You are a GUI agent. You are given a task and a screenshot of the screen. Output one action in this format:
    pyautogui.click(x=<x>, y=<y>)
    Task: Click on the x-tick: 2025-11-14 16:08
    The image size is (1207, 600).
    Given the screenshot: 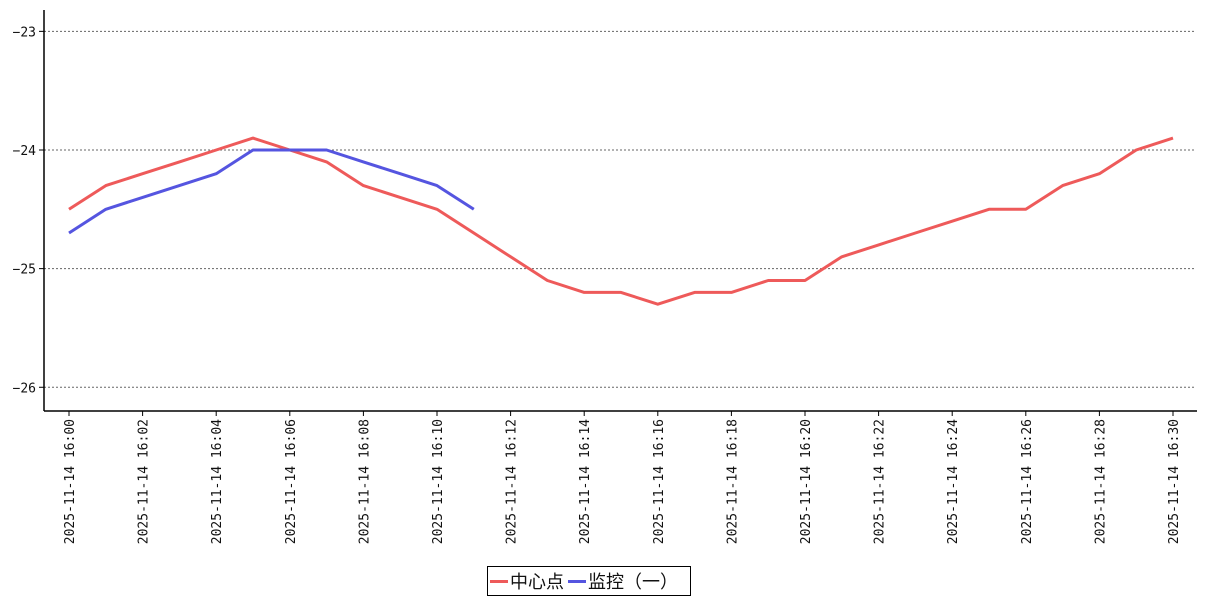 What is the action you would take?
    pyautogui.click(x=364, y=481)
    